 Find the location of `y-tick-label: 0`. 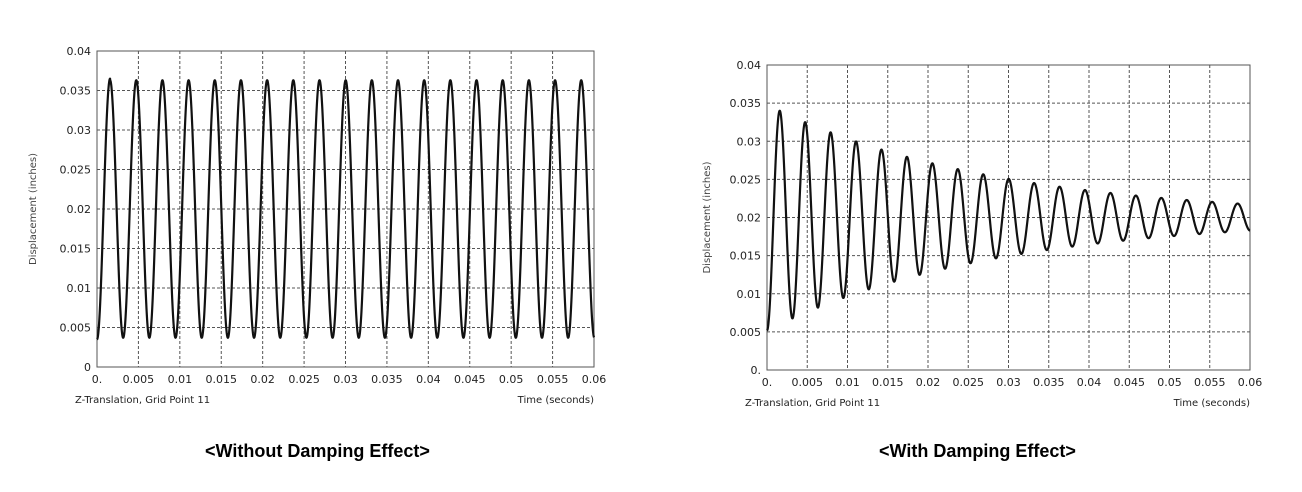

y-tick-label: 0 is located at coordinates (87, 367).